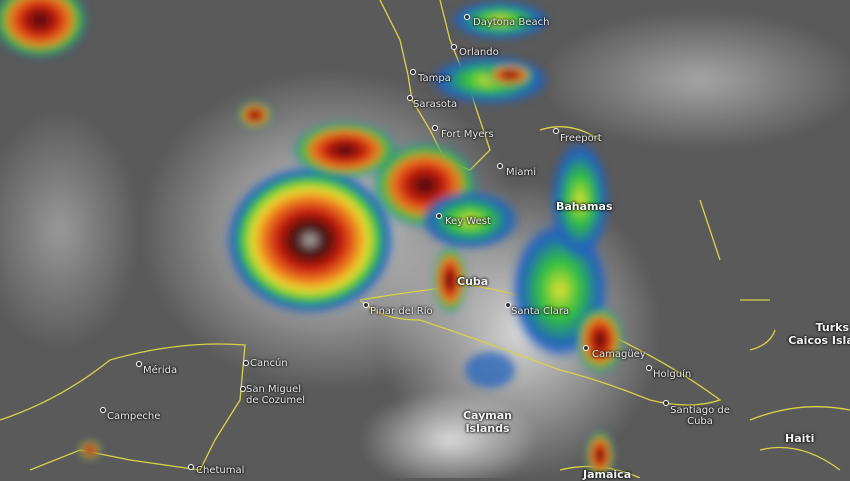  What do you see at coordinates (672, 374) in the screenshot?
I see `city-label-holguin: Holguín` at bounding box center [672, 374].